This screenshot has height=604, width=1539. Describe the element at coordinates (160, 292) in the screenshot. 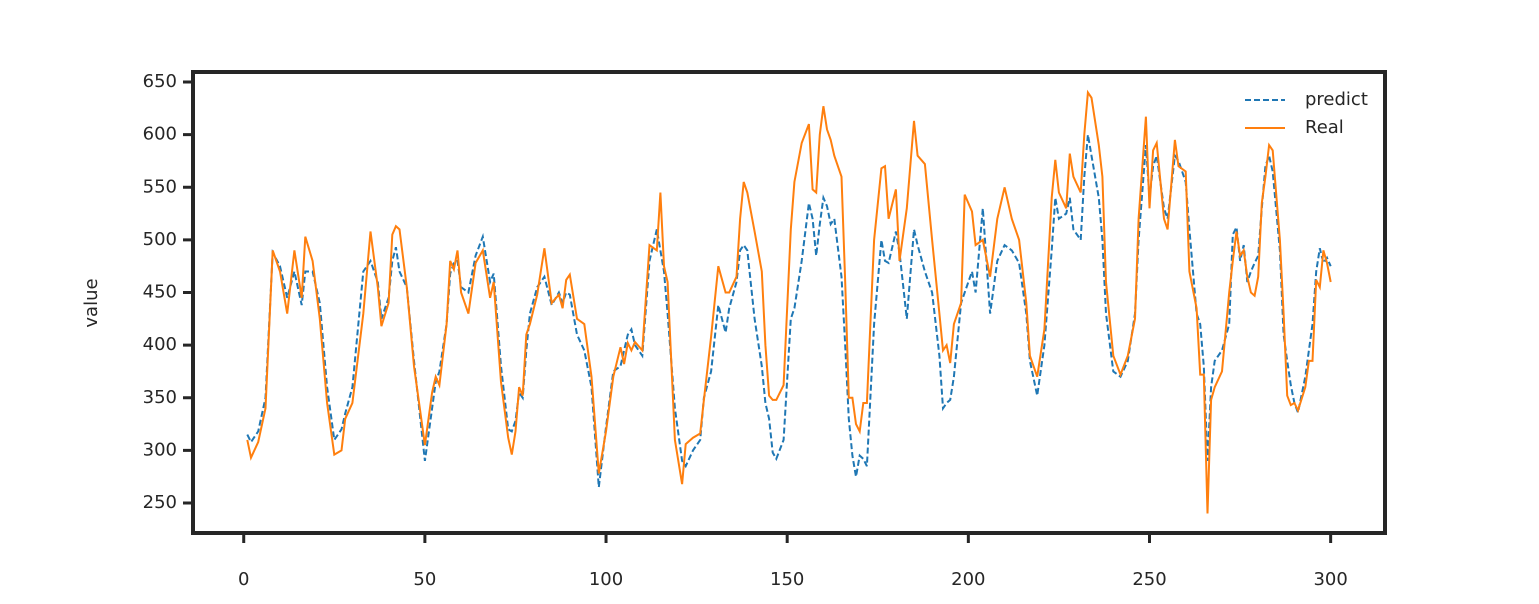

I see `y-tick-label: 450` at that location.